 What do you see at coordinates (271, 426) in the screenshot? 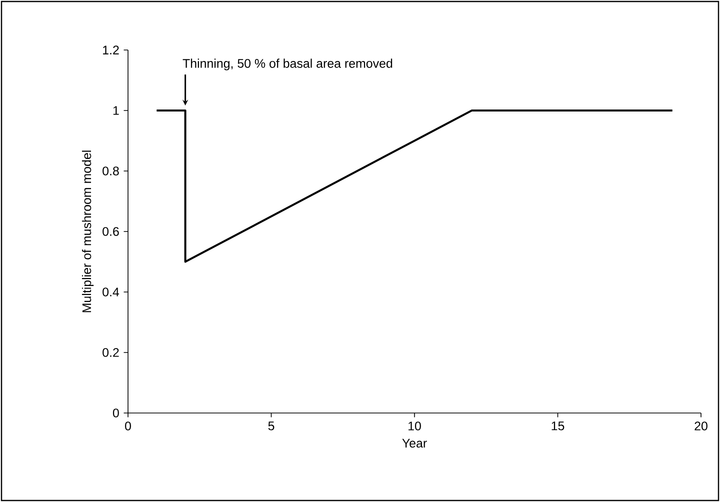
I see `x-tick-label: 5` at bounding box center [271, 426].